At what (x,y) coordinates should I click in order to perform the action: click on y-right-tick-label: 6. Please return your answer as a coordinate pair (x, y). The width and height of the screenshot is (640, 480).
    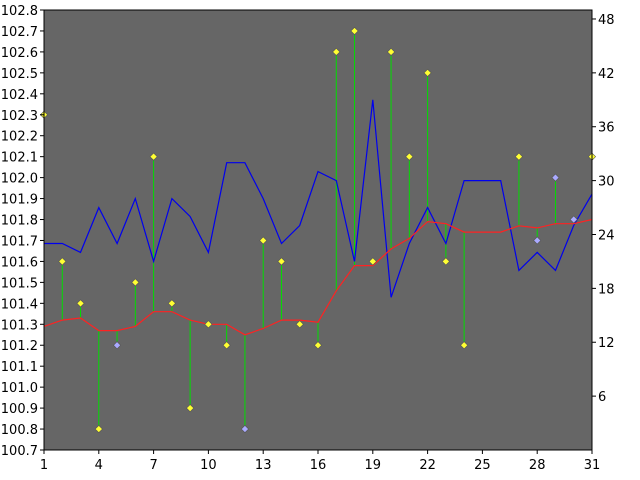
    Looking at the image, I should click on (602, 397).